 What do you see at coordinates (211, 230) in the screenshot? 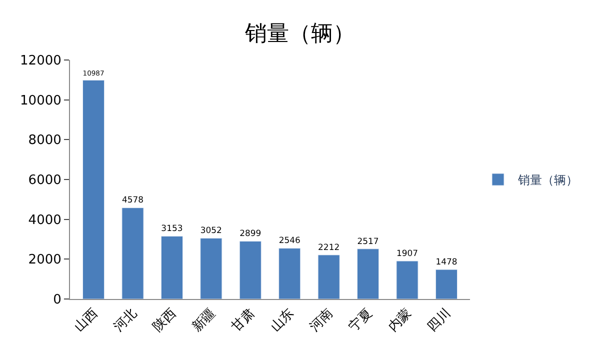
I see `data-label: 3052` at bounding box center [211, 230].